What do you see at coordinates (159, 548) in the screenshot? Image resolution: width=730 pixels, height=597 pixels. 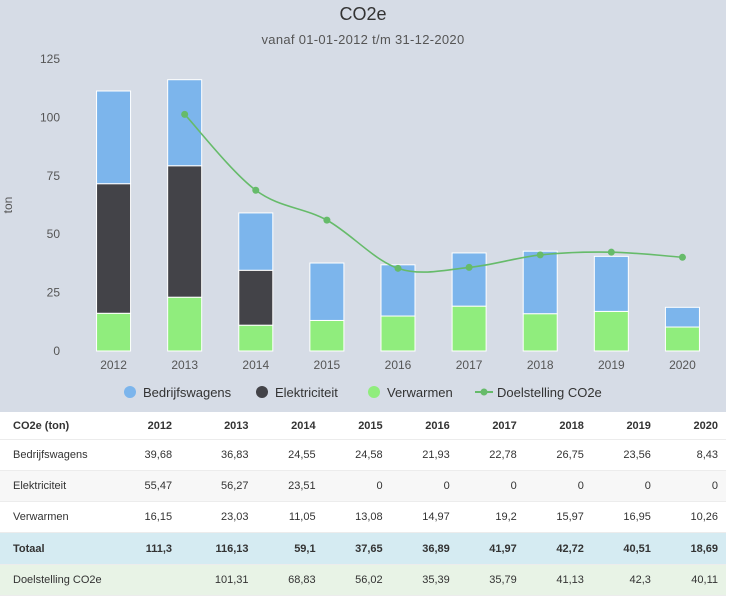 I see `table-cell: 111,3` at bounding box center [159, 548].